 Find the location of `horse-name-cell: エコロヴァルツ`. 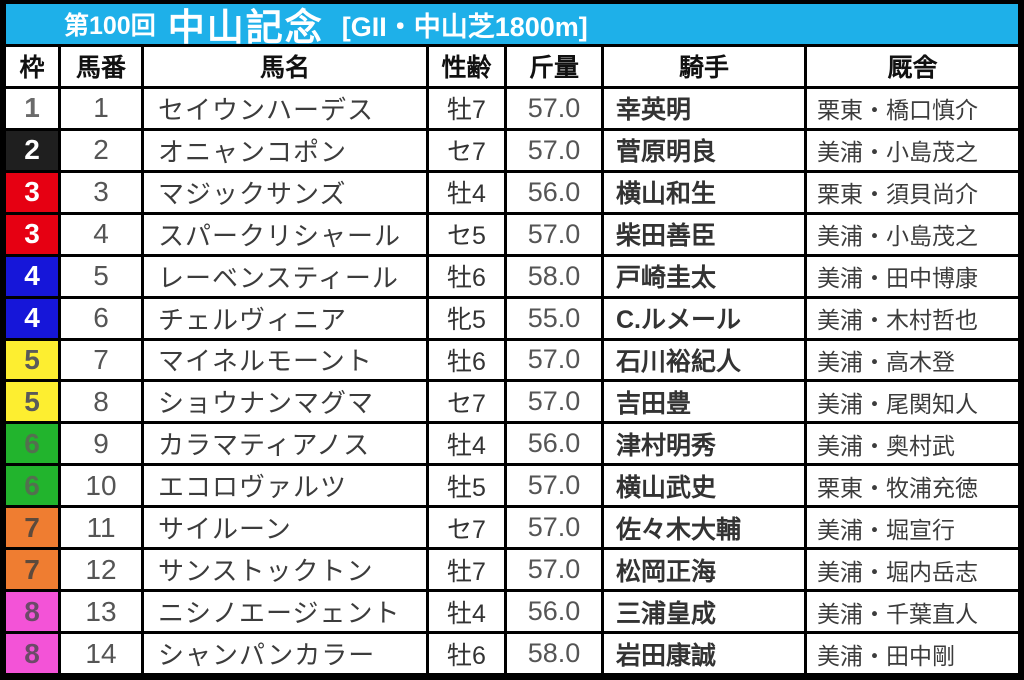

horse-name-cell: エコロヴァルツ is located at coordinates (285, 486).